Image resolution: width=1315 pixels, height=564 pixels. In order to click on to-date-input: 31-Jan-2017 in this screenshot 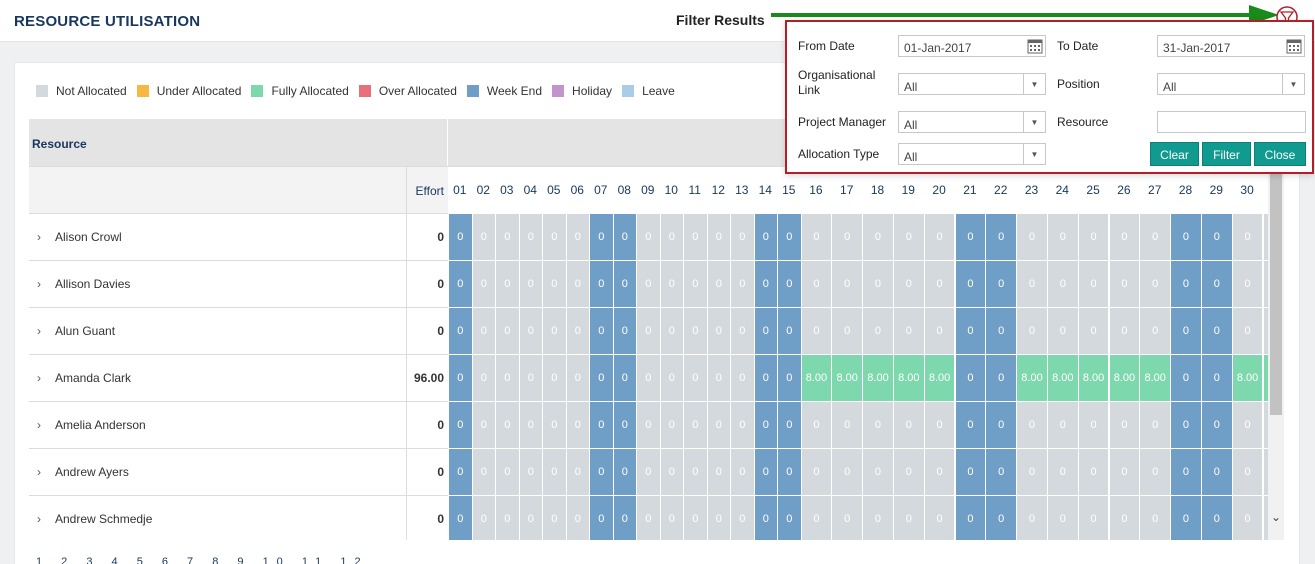, I will do `click(1231, 46)`.